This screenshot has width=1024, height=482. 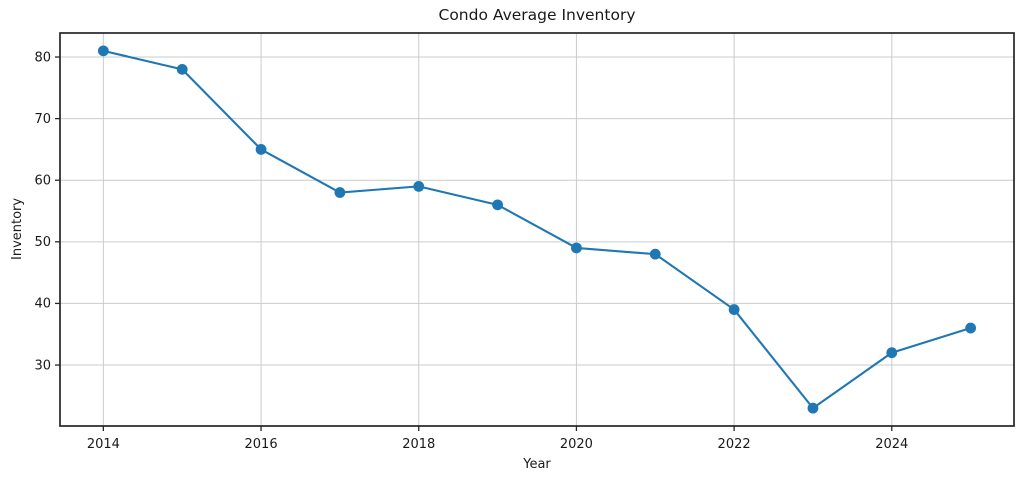 I want to click on y-tick-label: 70, so click(x=42, y=119).